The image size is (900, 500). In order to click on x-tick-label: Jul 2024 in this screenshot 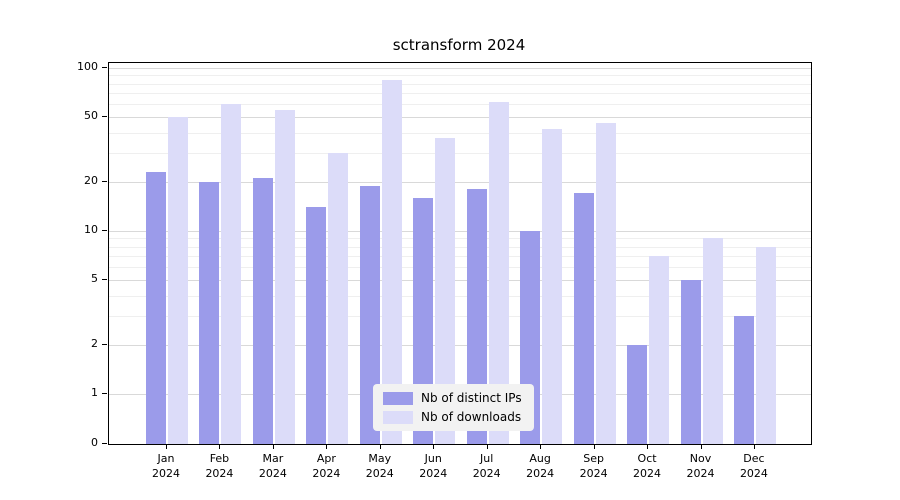, I will do `click(486, 466)`.